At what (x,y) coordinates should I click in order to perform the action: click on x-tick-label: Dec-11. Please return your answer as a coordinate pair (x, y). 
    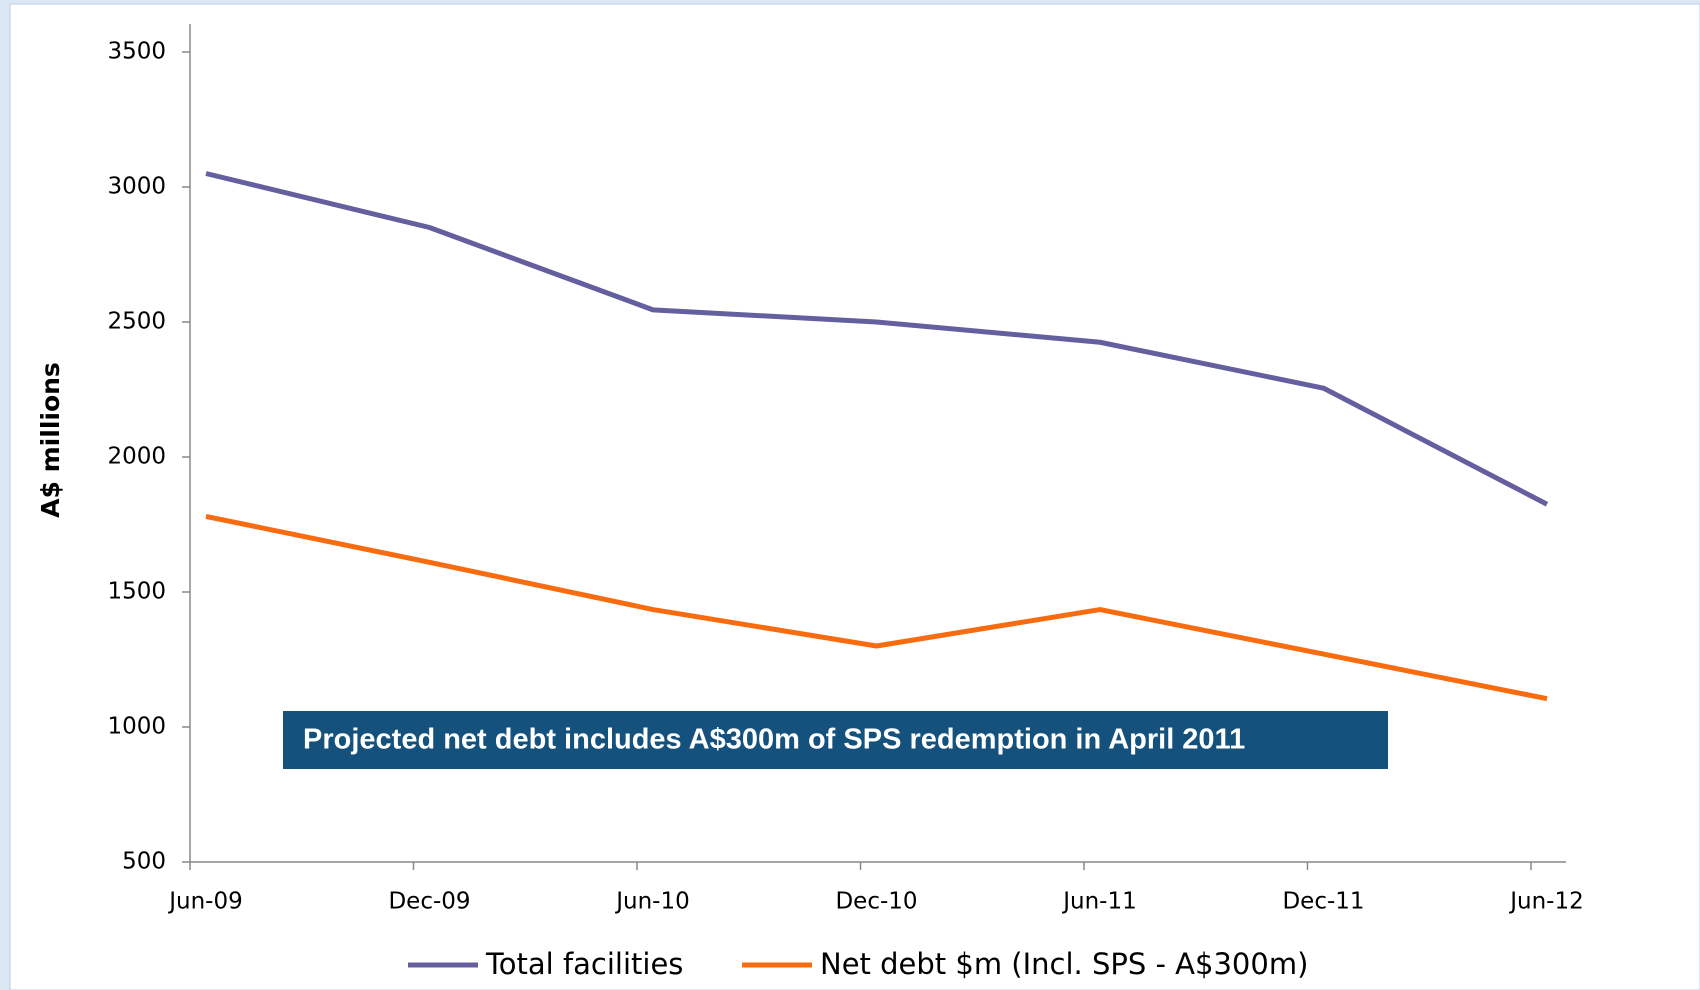
    Looking at the image, I should click on (1323, 902).